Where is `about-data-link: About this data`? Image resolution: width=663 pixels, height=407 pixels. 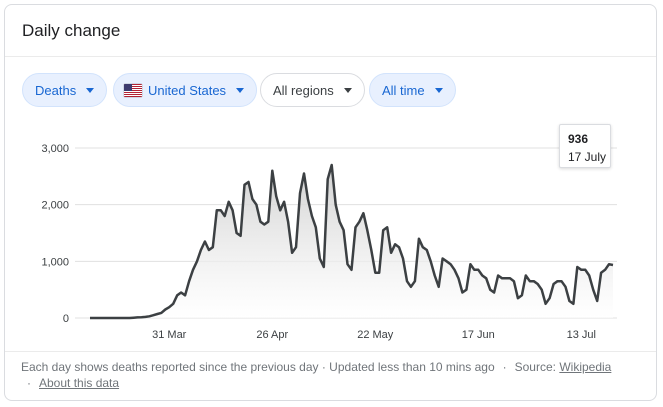 about-data-link: About this data is located at coordinates (79, 383).